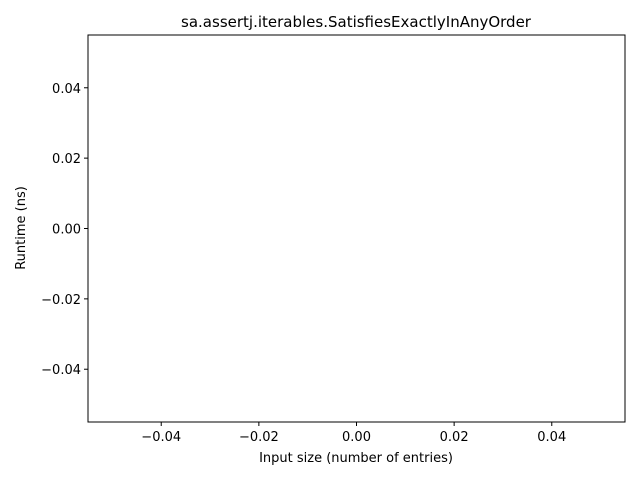 The image size is (640, 480). I want to click on y-tick-label: 0.04, so click(66, 89).